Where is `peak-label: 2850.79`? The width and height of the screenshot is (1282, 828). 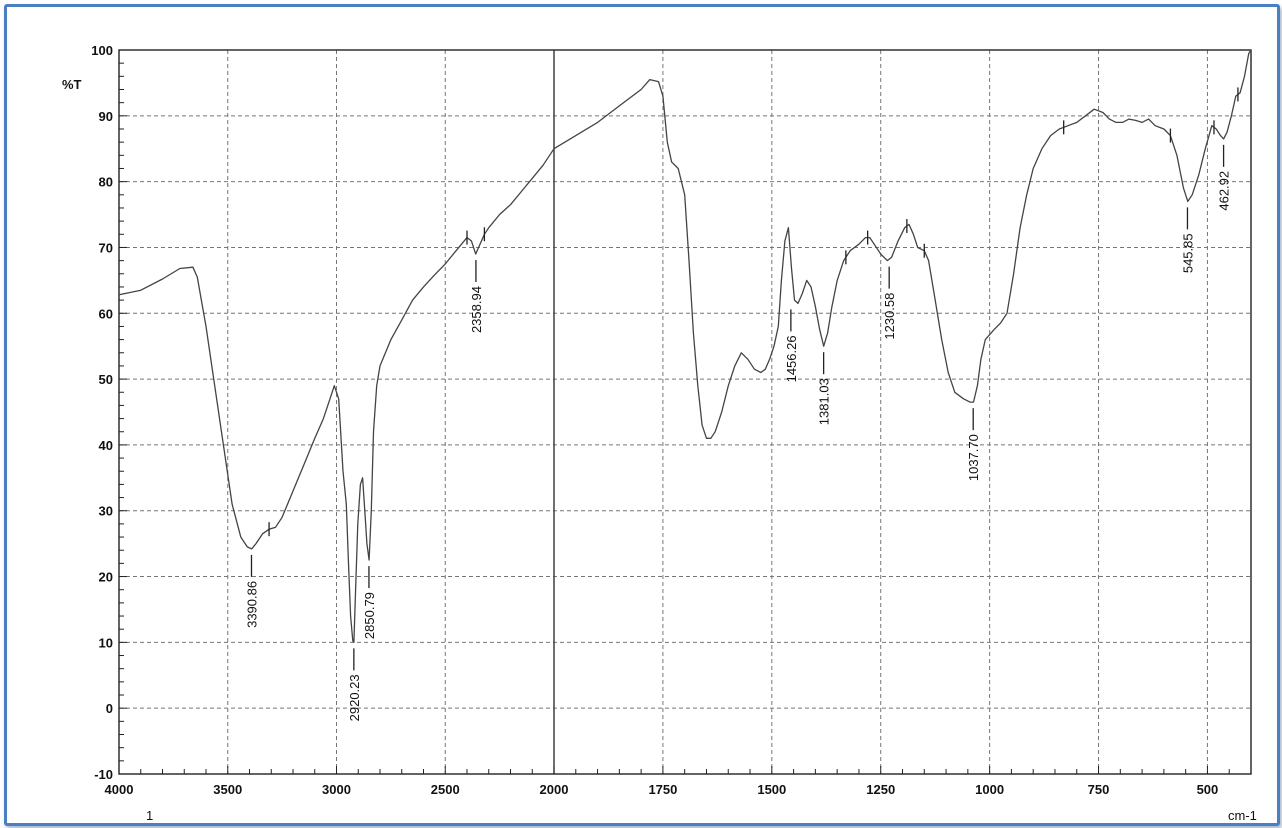 peak-label: 2850.79 is located at coordinates (369, 615).